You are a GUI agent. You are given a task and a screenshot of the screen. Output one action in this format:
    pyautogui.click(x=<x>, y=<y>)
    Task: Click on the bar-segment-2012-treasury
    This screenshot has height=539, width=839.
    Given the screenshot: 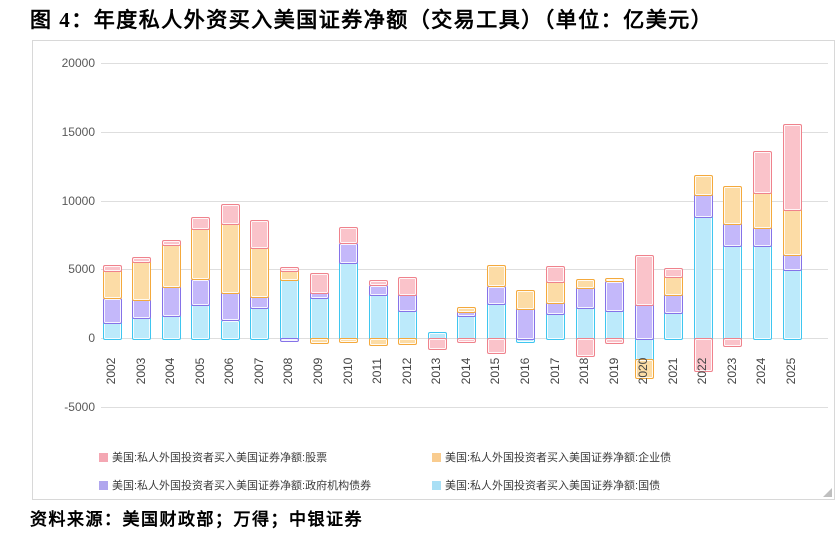 What is the action you would take?
    pyautogui.click(x=408, y=325)
    